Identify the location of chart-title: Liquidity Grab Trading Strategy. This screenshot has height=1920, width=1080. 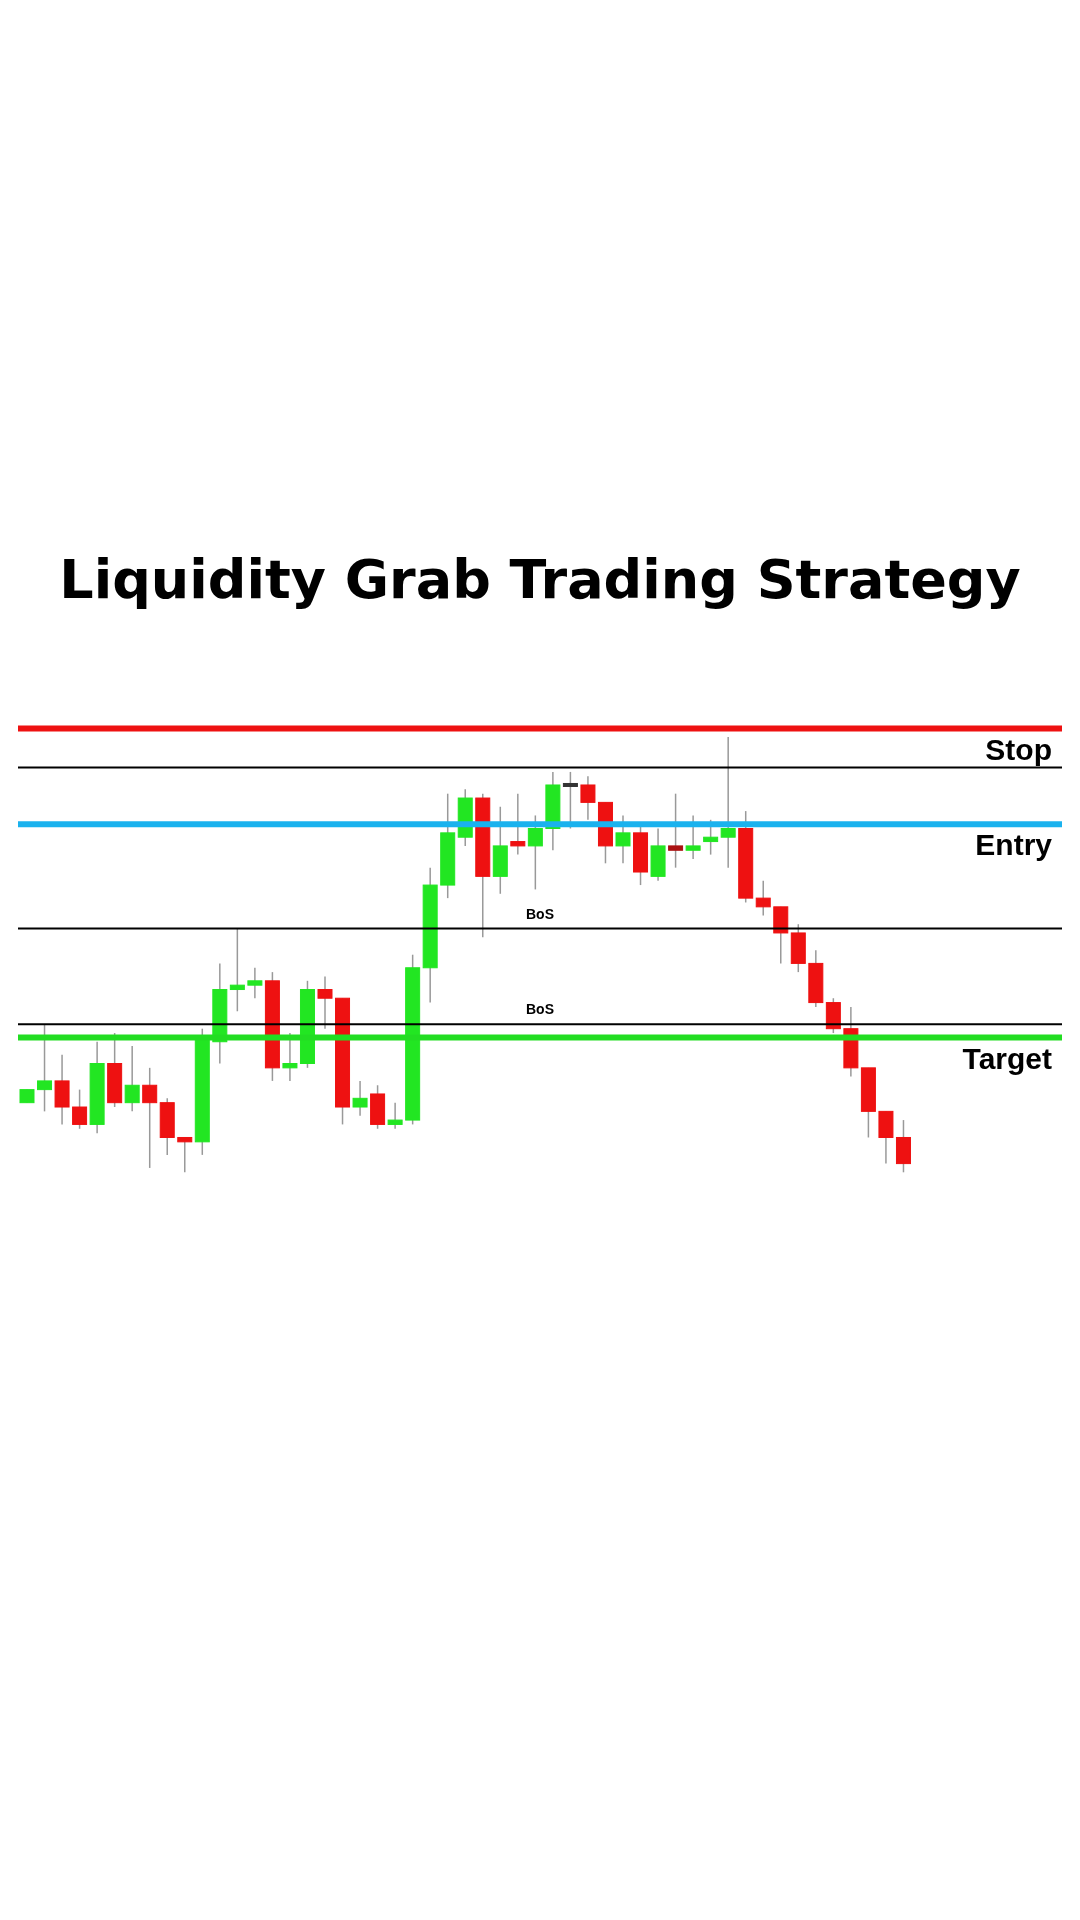
(540, 579).